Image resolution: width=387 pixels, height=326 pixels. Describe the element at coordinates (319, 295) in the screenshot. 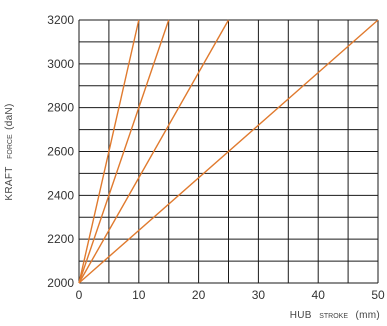

I see `x-tick-label: 40` at that location.